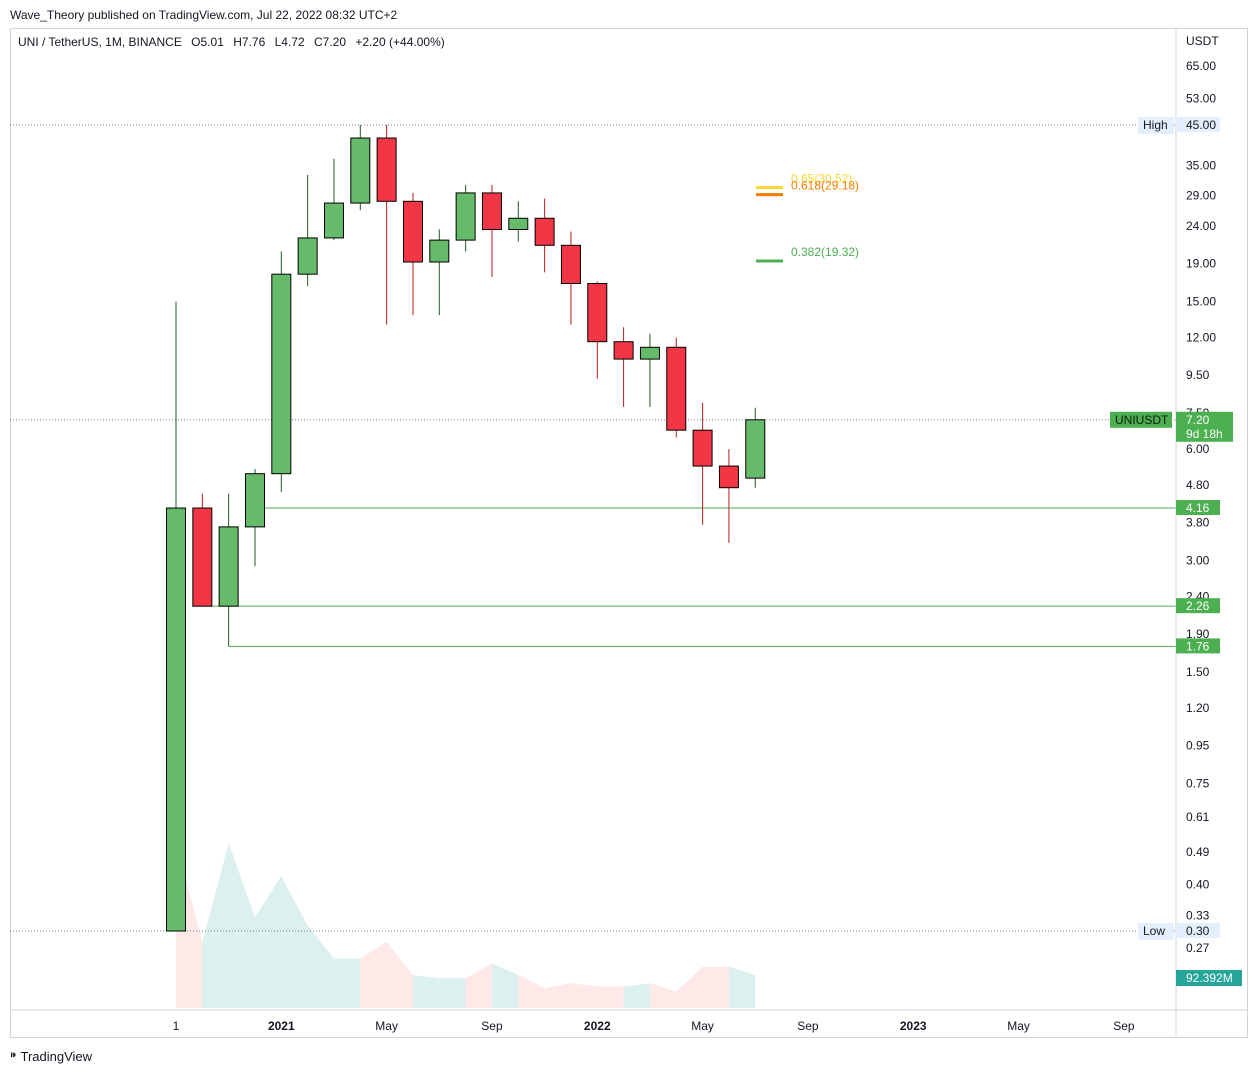  What do you see at coordinates (1198, 420) in the screenshot?
I see `last-price-value: 7.20` at bounding box center [1198, 420].